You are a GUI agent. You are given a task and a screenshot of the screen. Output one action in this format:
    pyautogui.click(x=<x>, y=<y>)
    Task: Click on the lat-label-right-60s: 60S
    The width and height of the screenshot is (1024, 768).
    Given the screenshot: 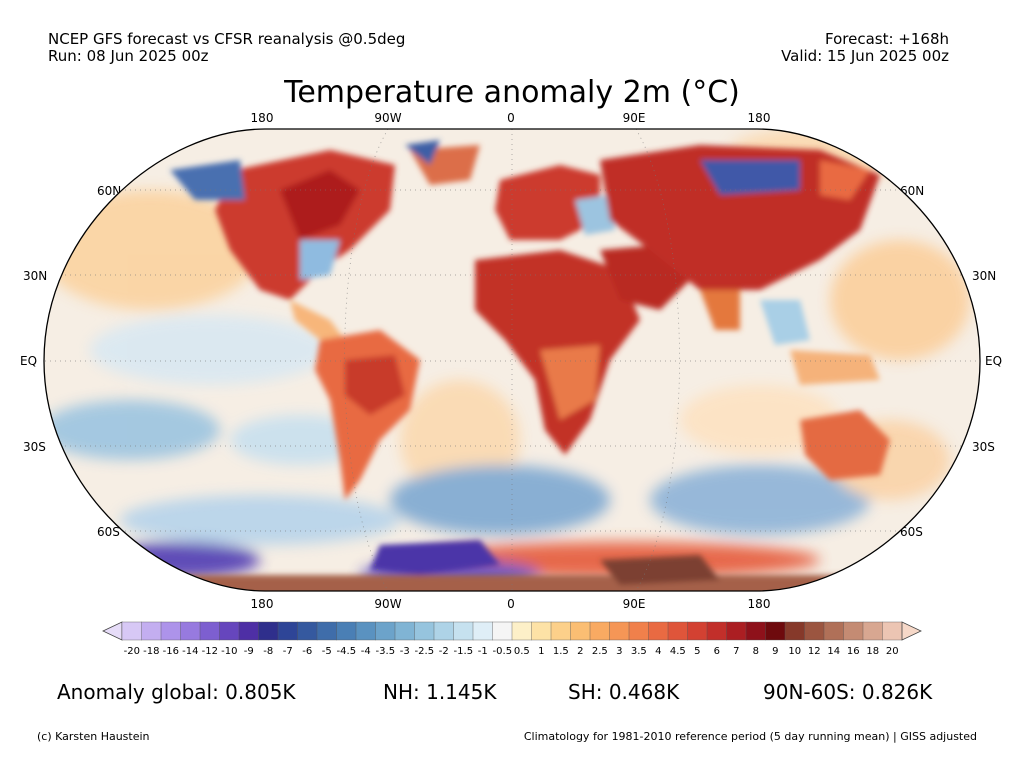 What is the action you would take?
    pyautogui.click(x=911, y=532)
    